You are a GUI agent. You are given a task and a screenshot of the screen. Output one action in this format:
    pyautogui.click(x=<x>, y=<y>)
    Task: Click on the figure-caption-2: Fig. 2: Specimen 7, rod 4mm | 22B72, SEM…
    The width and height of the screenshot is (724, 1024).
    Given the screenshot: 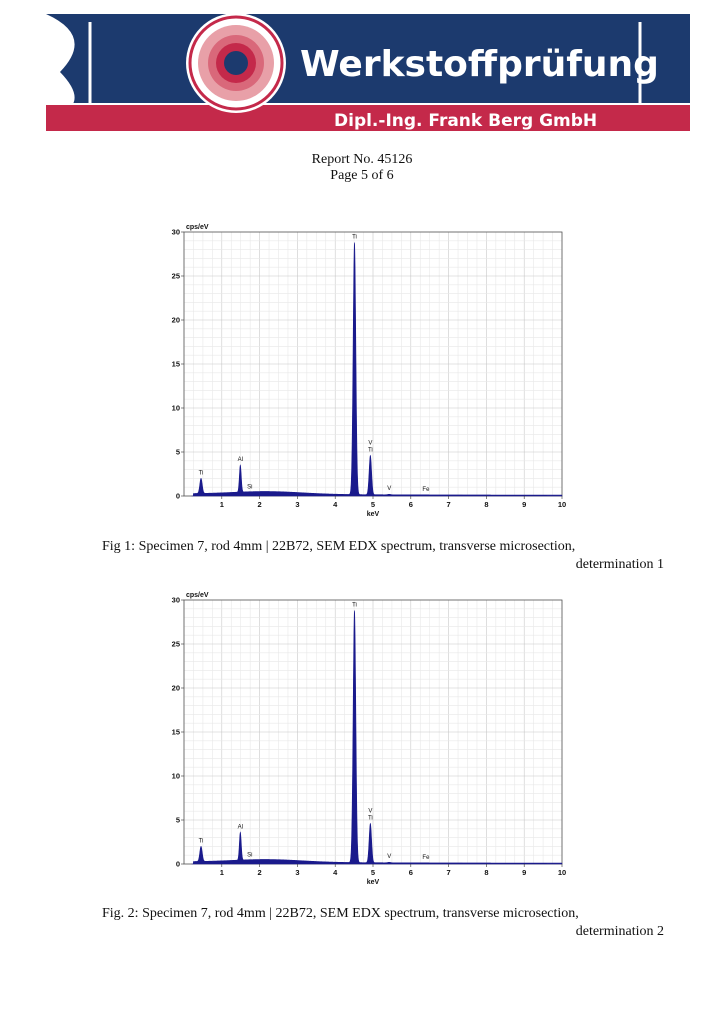 What is the action you would take?
    pyautogui.click(x=383, y=923)
    